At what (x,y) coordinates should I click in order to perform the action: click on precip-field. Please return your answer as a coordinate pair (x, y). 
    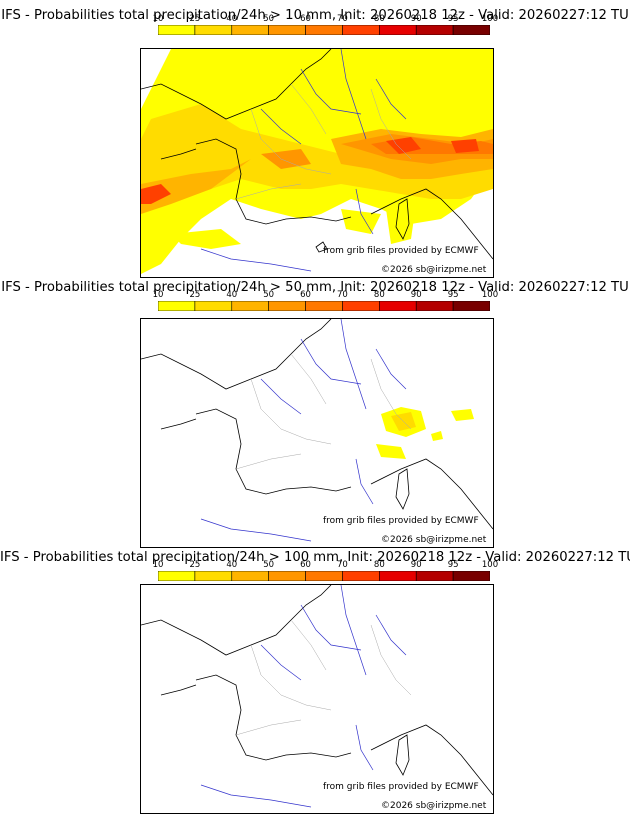
    Looking at the image, I should click on (425, 433).